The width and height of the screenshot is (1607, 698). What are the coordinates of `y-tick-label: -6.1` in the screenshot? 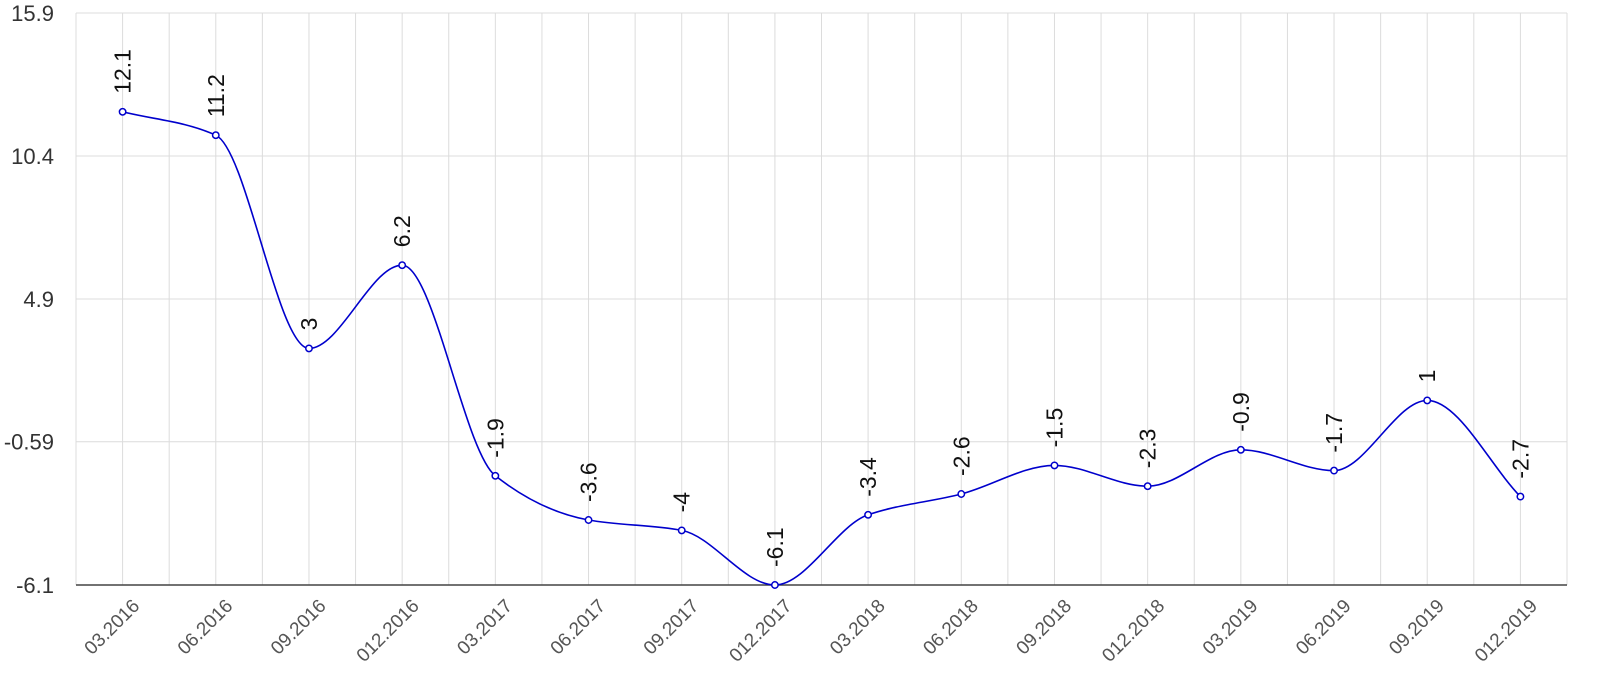 It's located at (35, 585).